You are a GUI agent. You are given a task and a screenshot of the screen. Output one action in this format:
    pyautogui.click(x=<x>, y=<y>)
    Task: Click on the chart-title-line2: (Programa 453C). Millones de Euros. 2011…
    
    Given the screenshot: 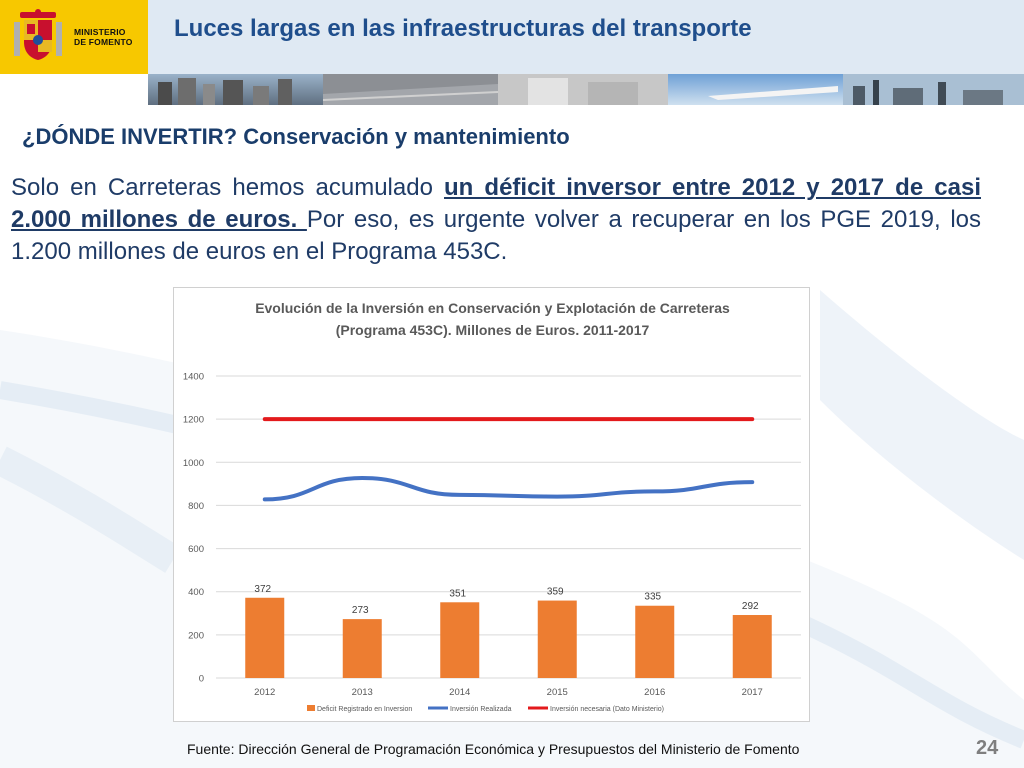 What is the action you would take?
    pyautogui.click(x=492, y=330)
    